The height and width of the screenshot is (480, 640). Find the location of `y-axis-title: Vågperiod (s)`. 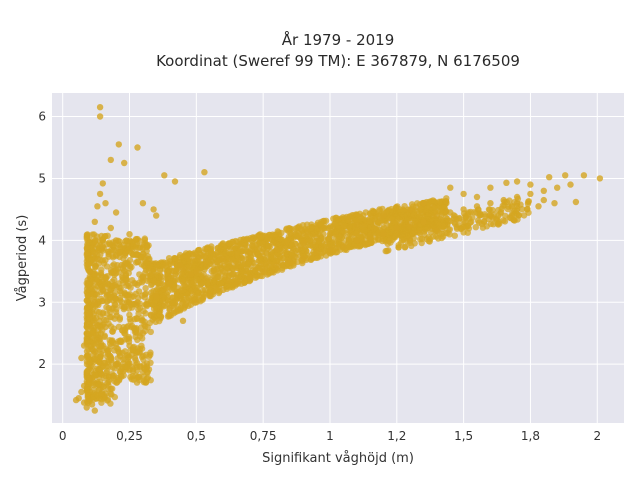

y-axis-title: Vågperiod (s) is located at coordinates (22, 258).